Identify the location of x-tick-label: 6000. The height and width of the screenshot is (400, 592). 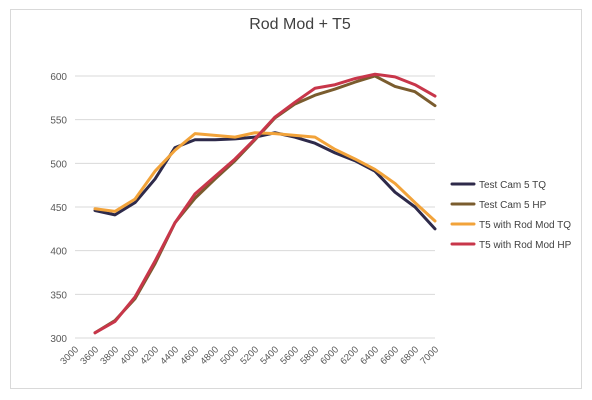
(329, 355).